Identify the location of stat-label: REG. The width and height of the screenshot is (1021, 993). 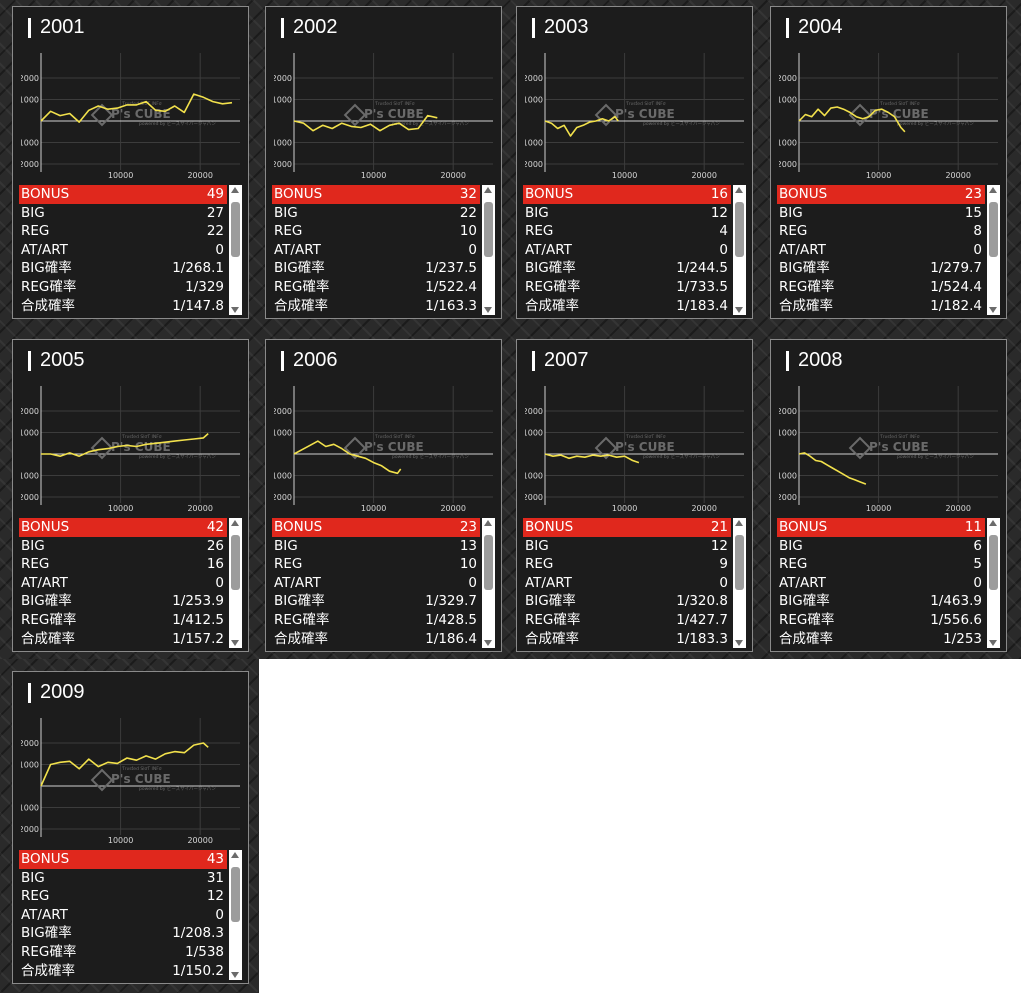
(35, 896).